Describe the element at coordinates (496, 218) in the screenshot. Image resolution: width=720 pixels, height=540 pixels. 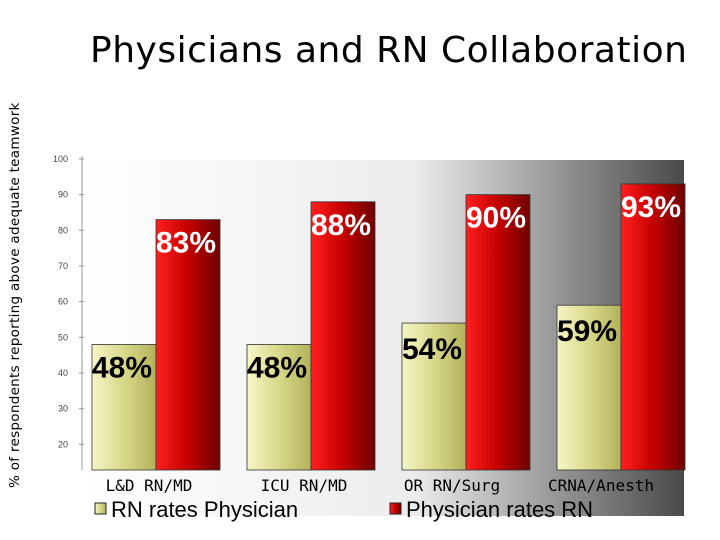
I see `data-label: 90%` at that location.